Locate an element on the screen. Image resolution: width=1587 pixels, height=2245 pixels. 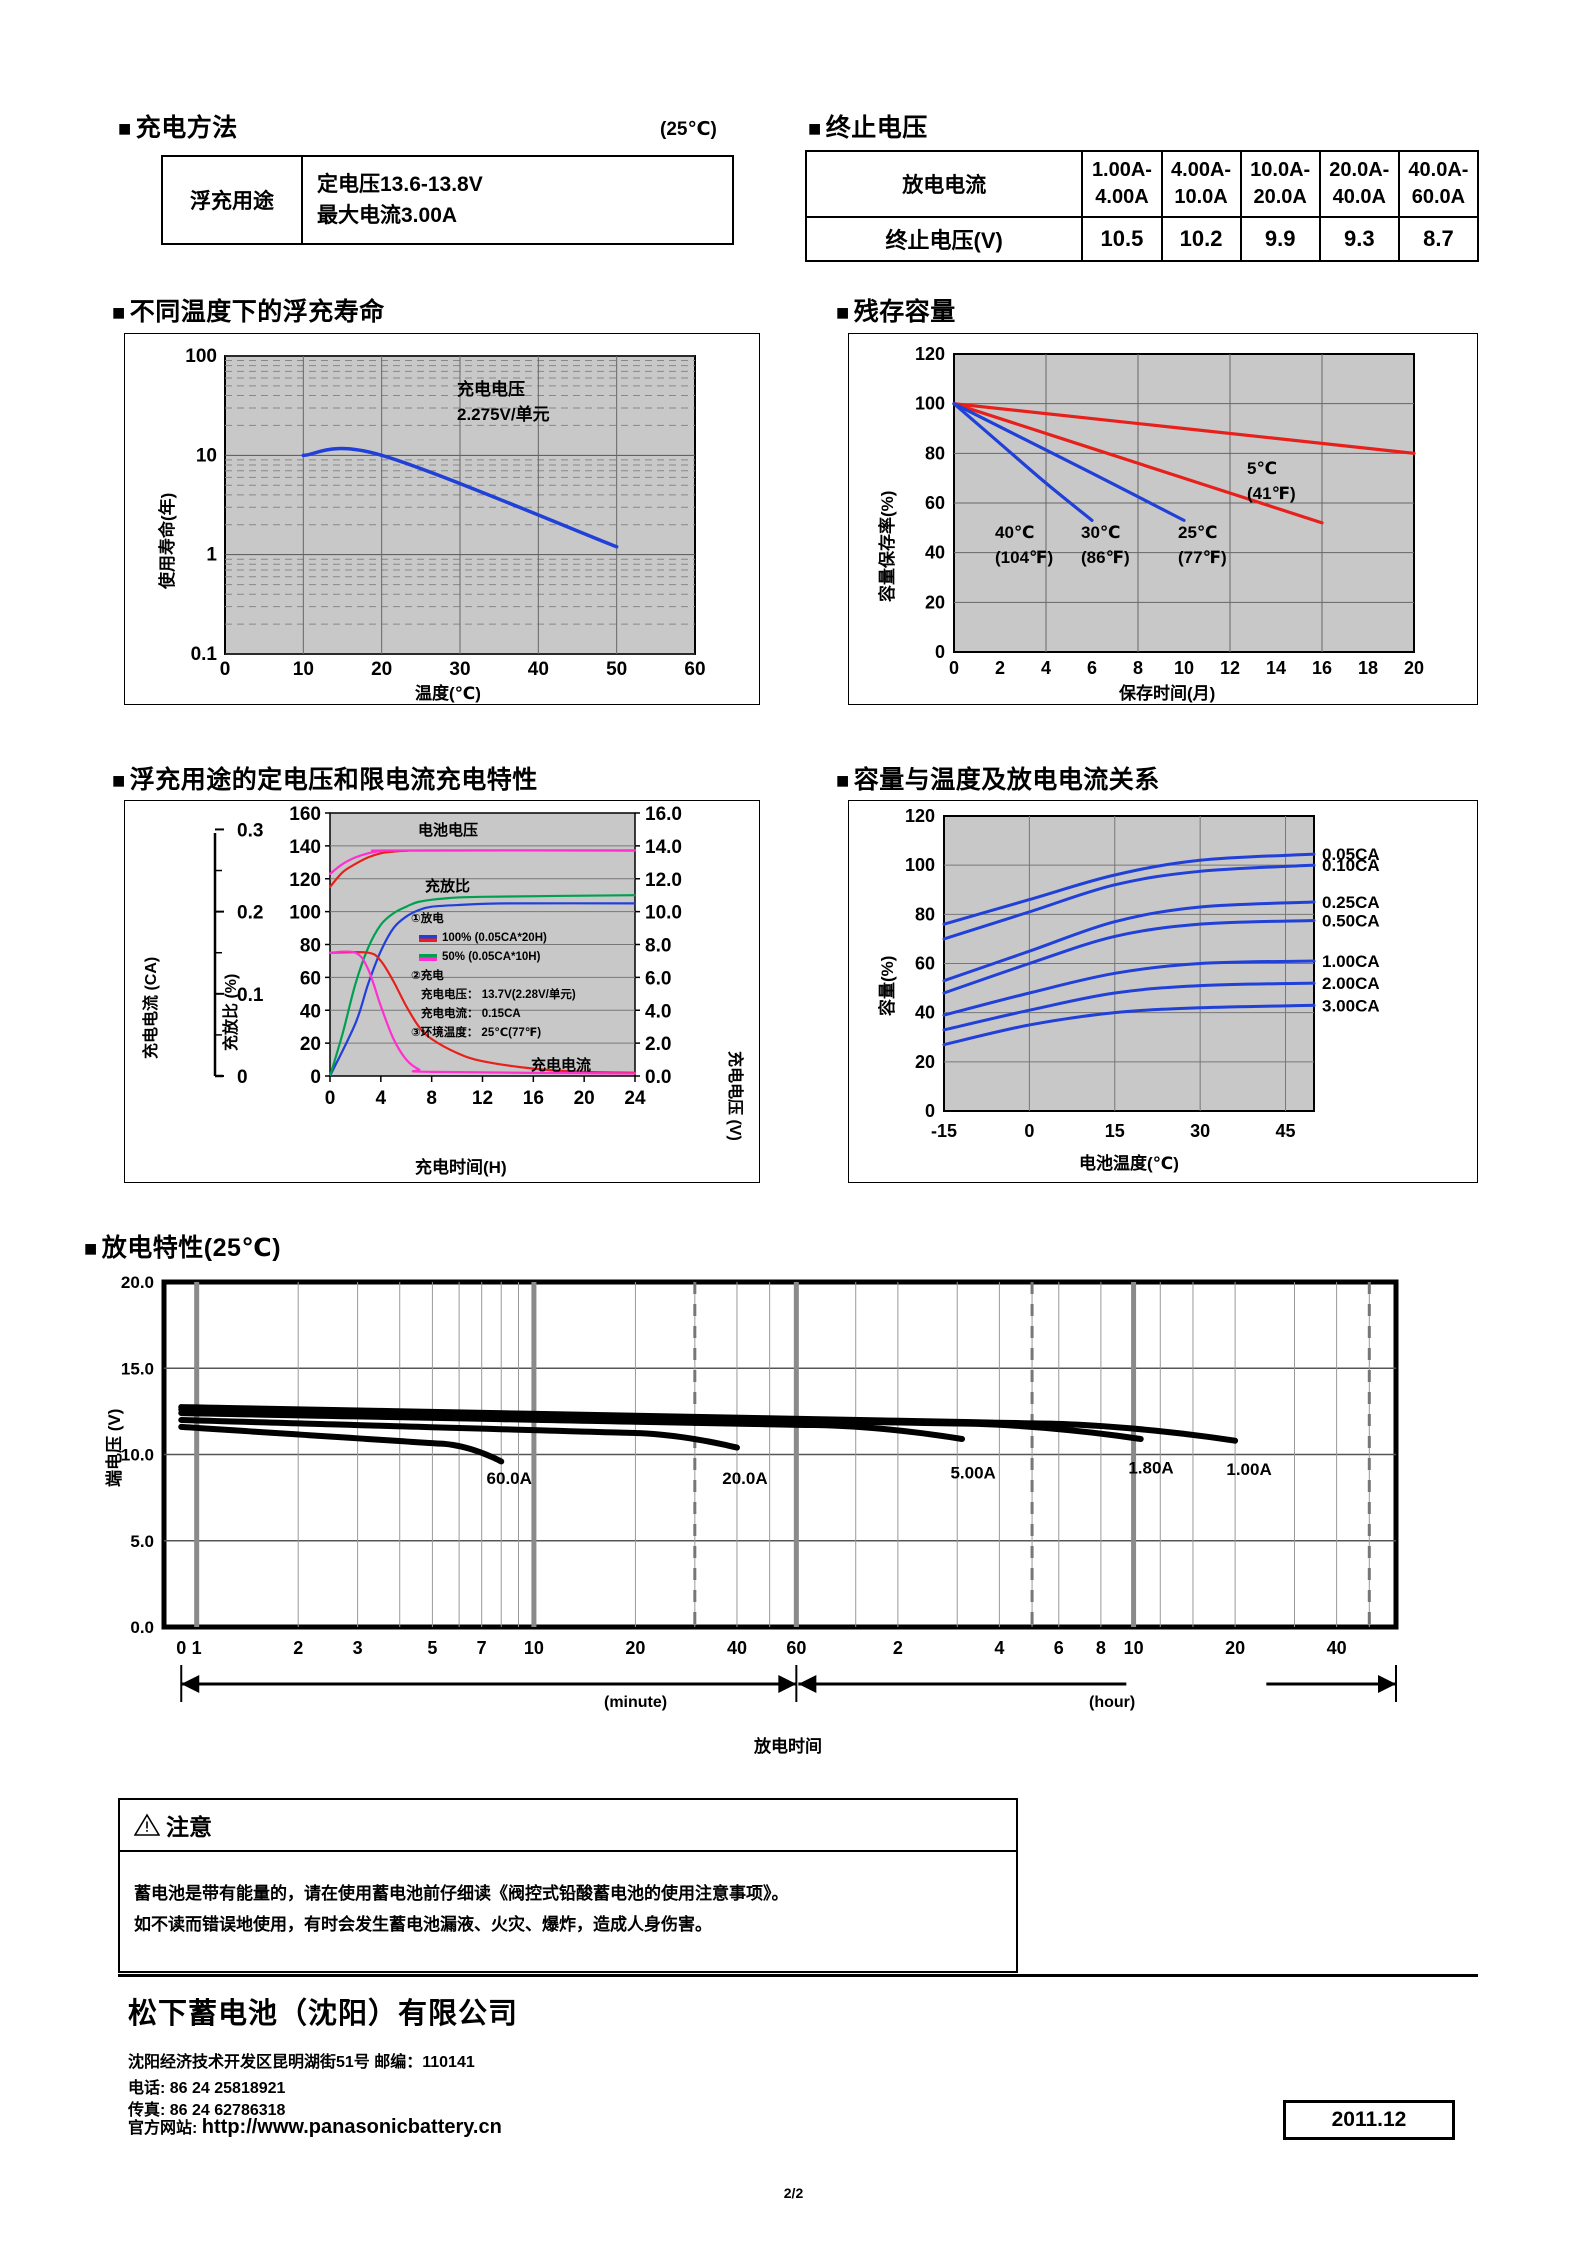
range-cell: 10.0A- 20.0A is located at coordinates (1280, 184).